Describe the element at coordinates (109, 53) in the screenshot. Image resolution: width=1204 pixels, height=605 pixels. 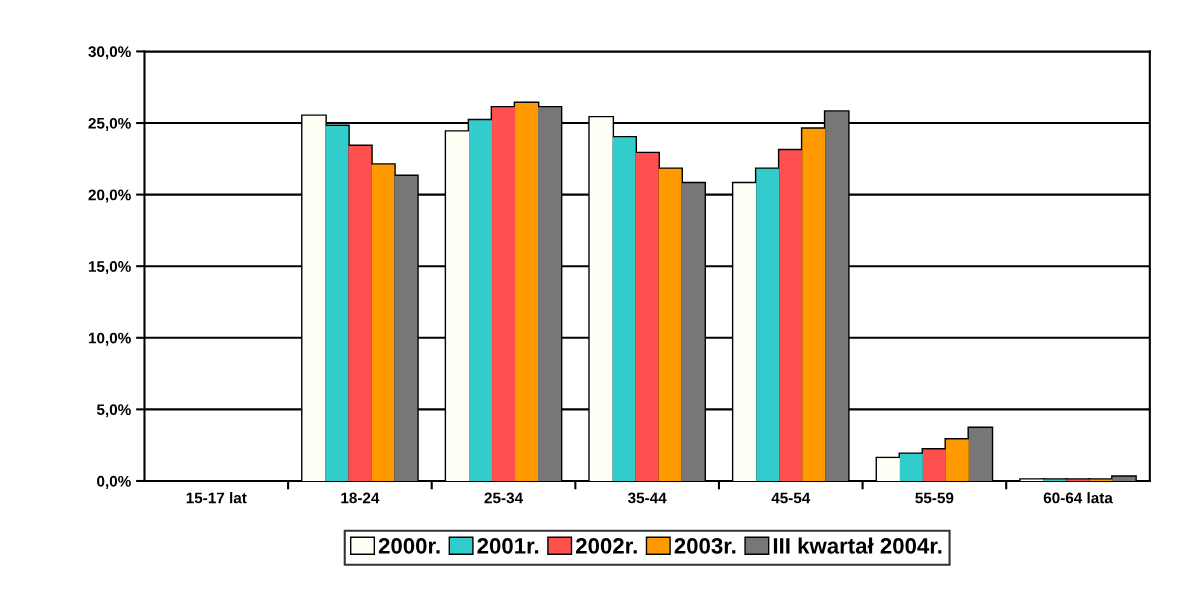
I see `y-tick-label: 30,0%` at that location.